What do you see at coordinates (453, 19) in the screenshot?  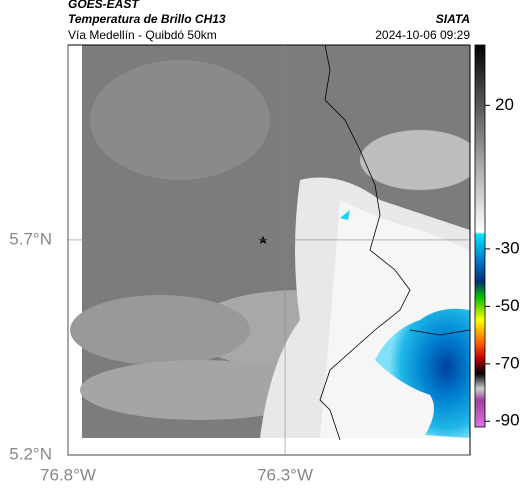 I see `source: SIATA` at bounding box center [453, 19].